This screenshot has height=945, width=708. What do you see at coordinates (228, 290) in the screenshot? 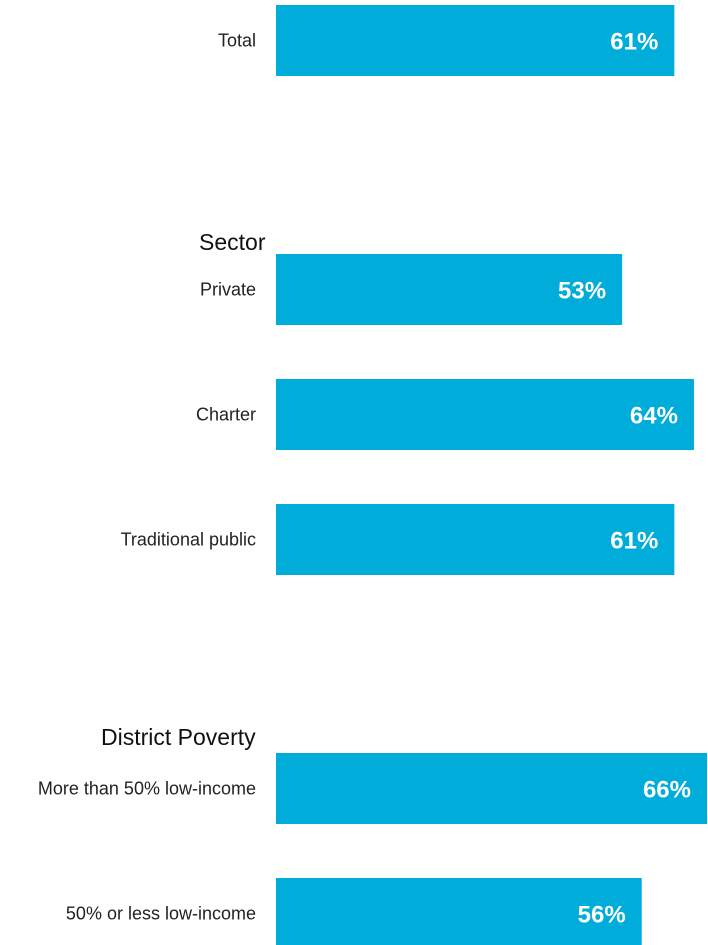
I see `category-label: Private` at bounding box center [228, 290].